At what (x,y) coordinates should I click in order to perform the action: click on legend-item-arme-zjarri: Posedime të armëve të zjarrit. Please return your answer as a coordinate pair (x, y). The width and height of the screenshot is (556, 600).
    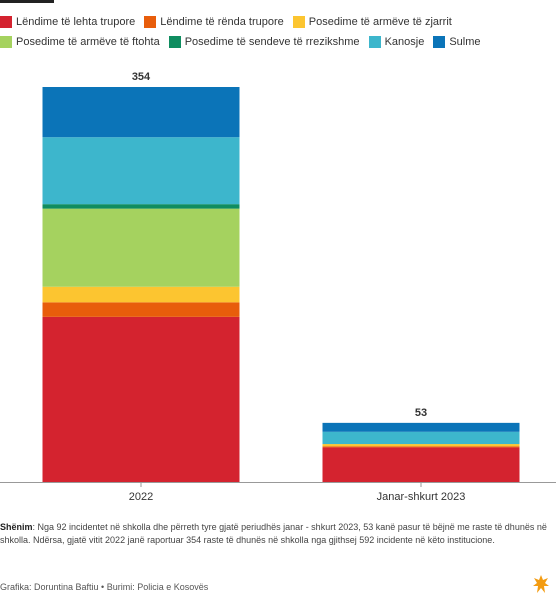
    Looking at the image, I should click on (372, 22).